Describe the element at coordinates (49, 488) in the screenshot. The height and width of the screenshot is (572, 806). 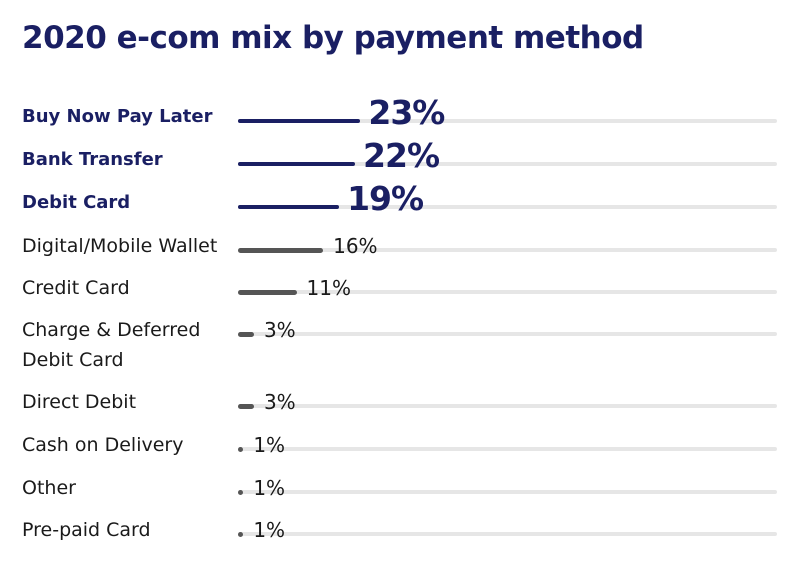
I see `category-label: Other` at that location.